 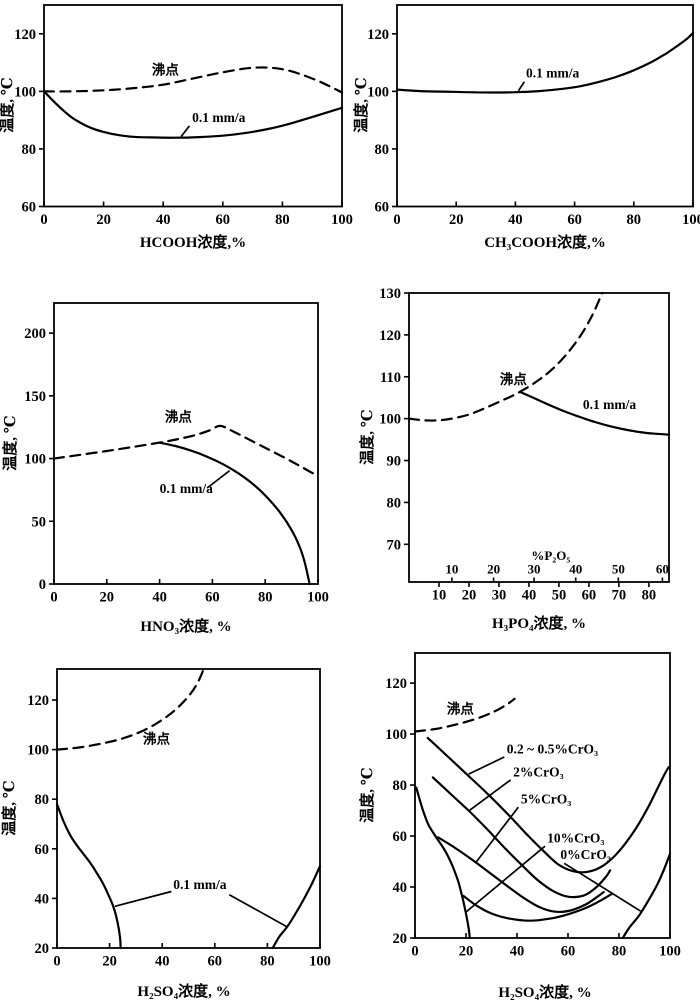 I want to click on y-tick-label: 200, so click(x=35, y=334).